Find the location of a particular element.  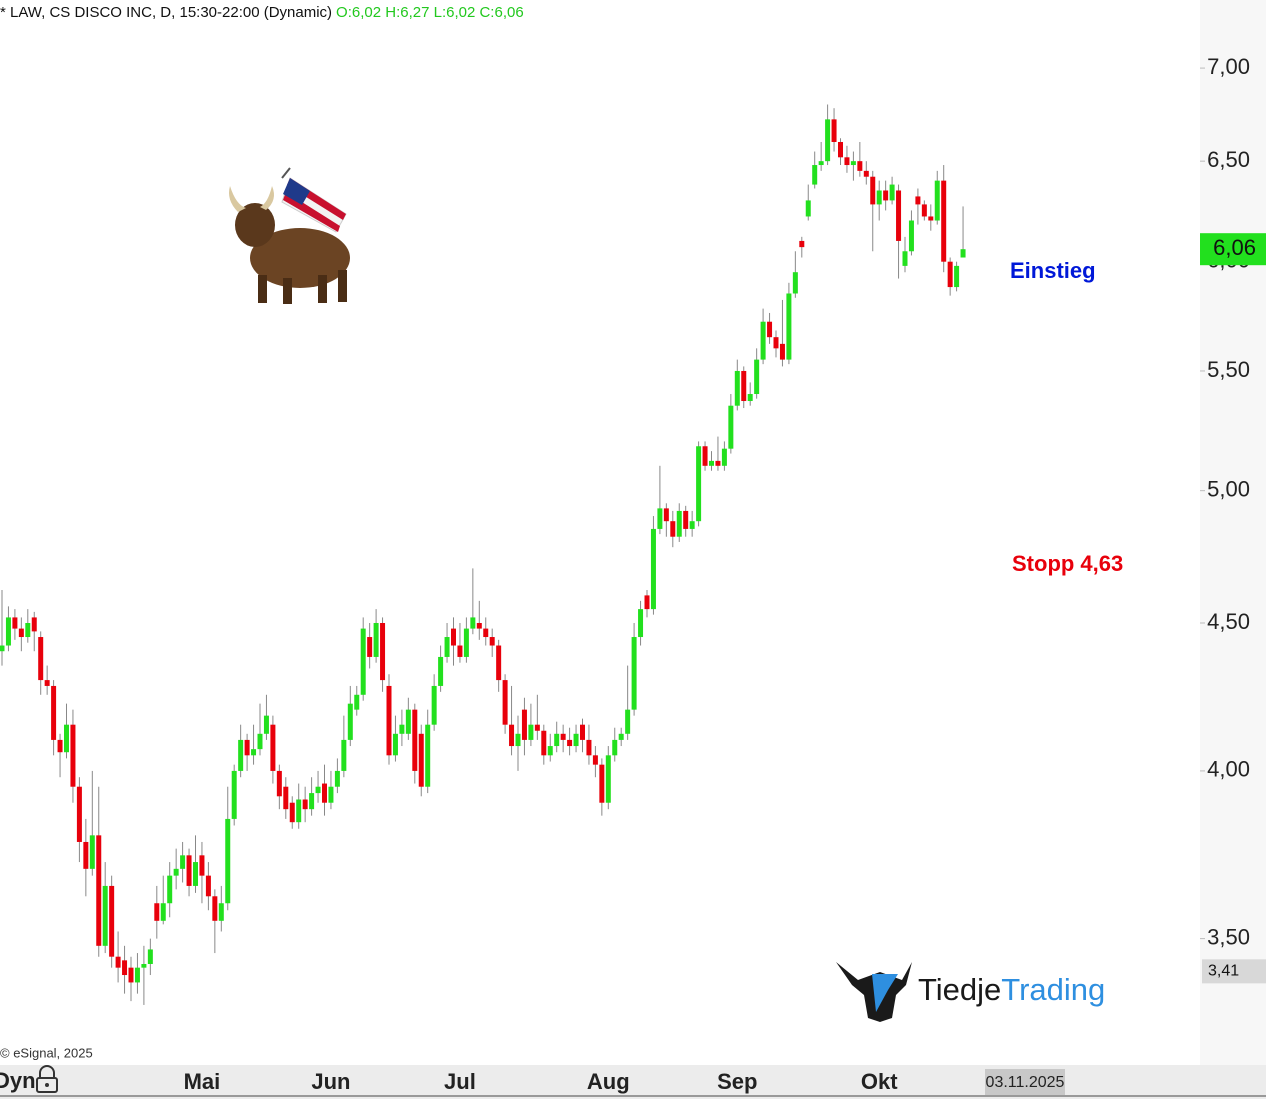

price-badge-label: 6,06 is located at coordinates (1234, 247).